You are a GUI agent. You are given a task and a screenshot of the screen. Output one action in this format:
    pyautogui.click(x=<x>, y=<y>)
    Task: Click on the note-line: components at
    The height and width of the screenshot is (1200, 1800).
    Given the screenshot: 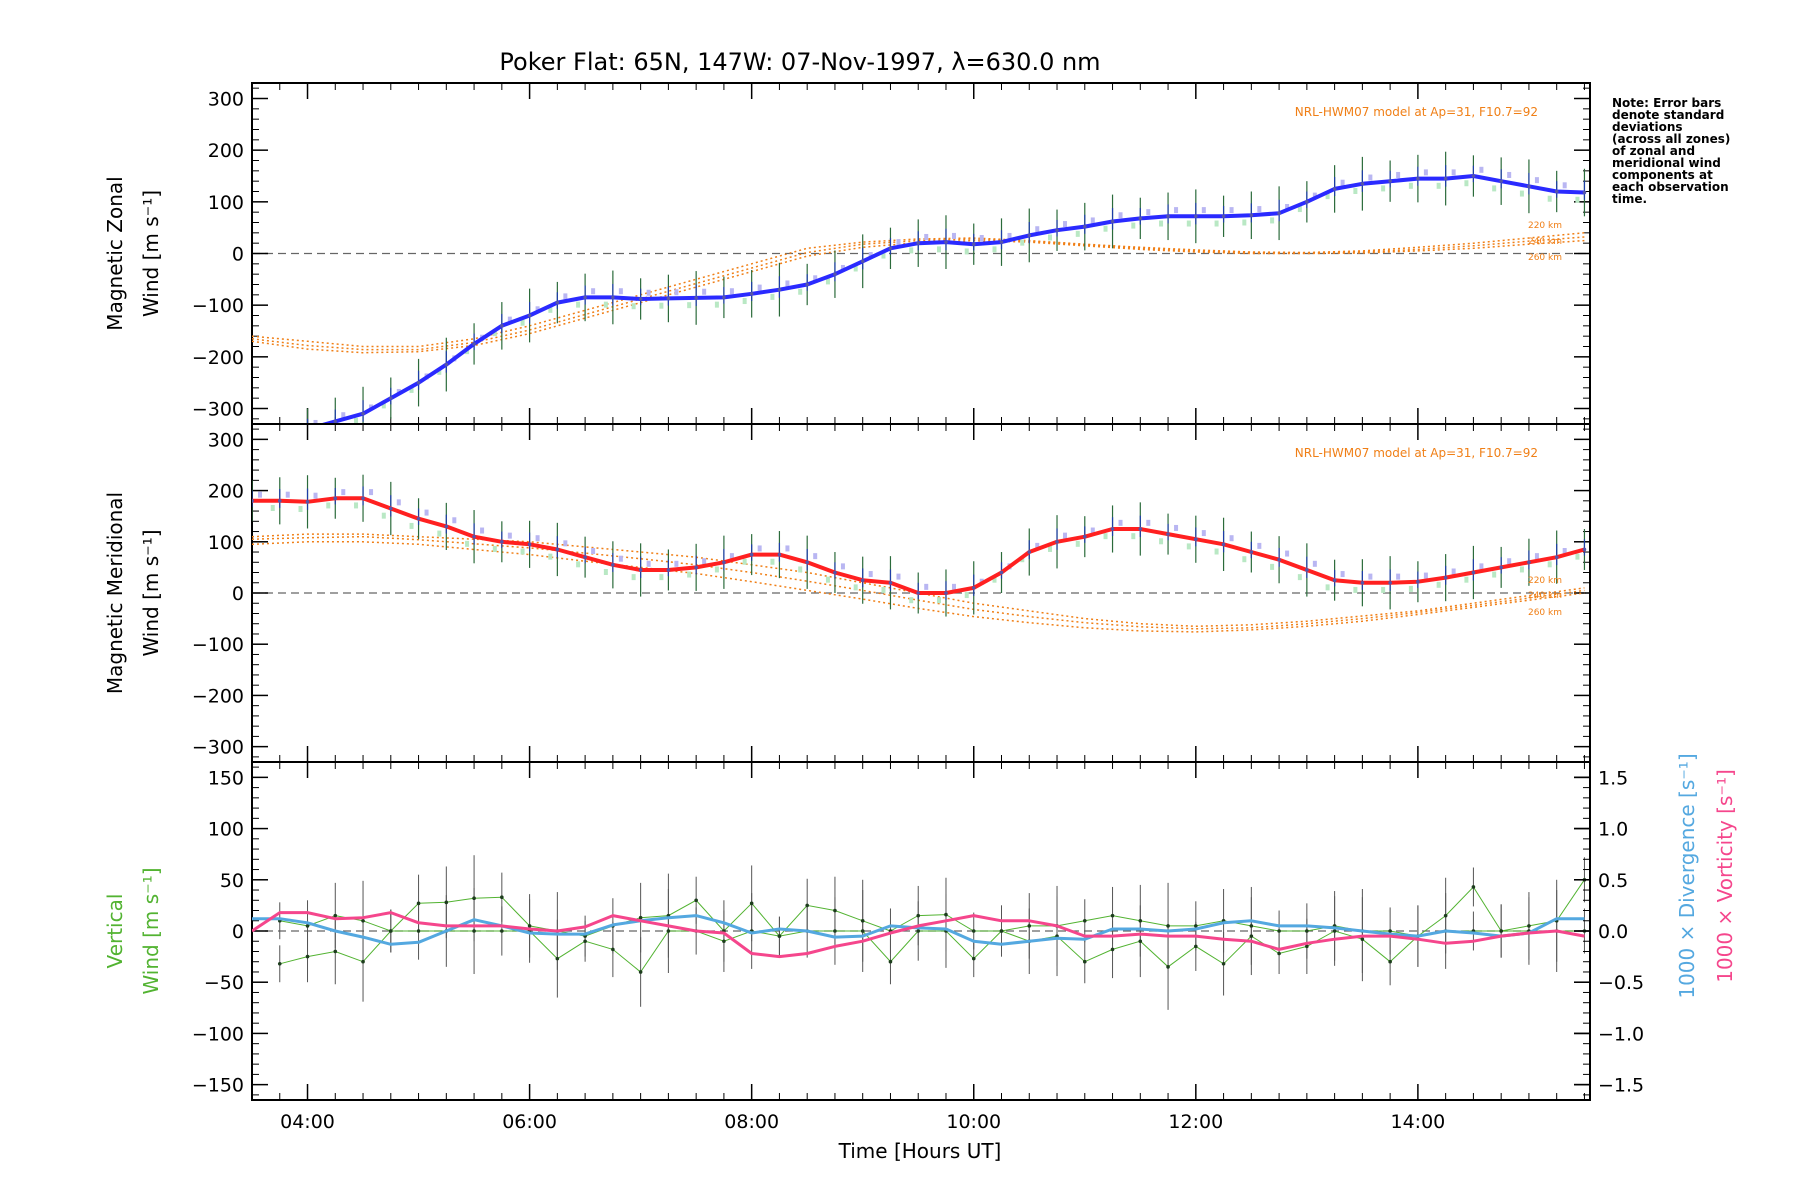 What is the action you would take?
    pyautogui.click(x=1662, y=175)
    